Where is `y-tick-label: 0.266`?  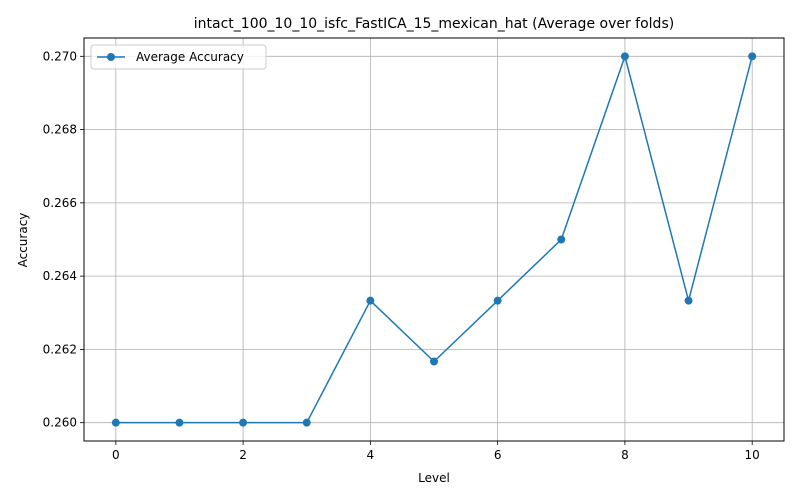
y-tick-label: 0.266 is located at coordinates (60, 203).